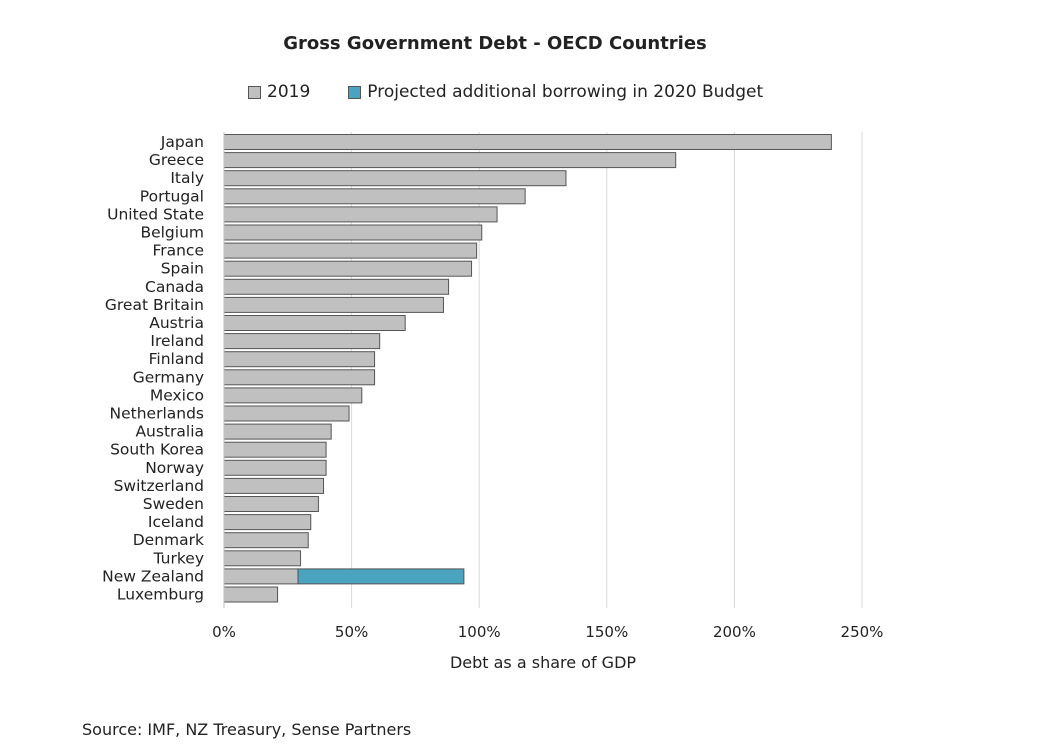 This screenshot has width=1050, height=752. Describe the element at coordinates (543, 662) in the screenshot. I see `x-axis-label: Debt as a share of GDP` at that location.